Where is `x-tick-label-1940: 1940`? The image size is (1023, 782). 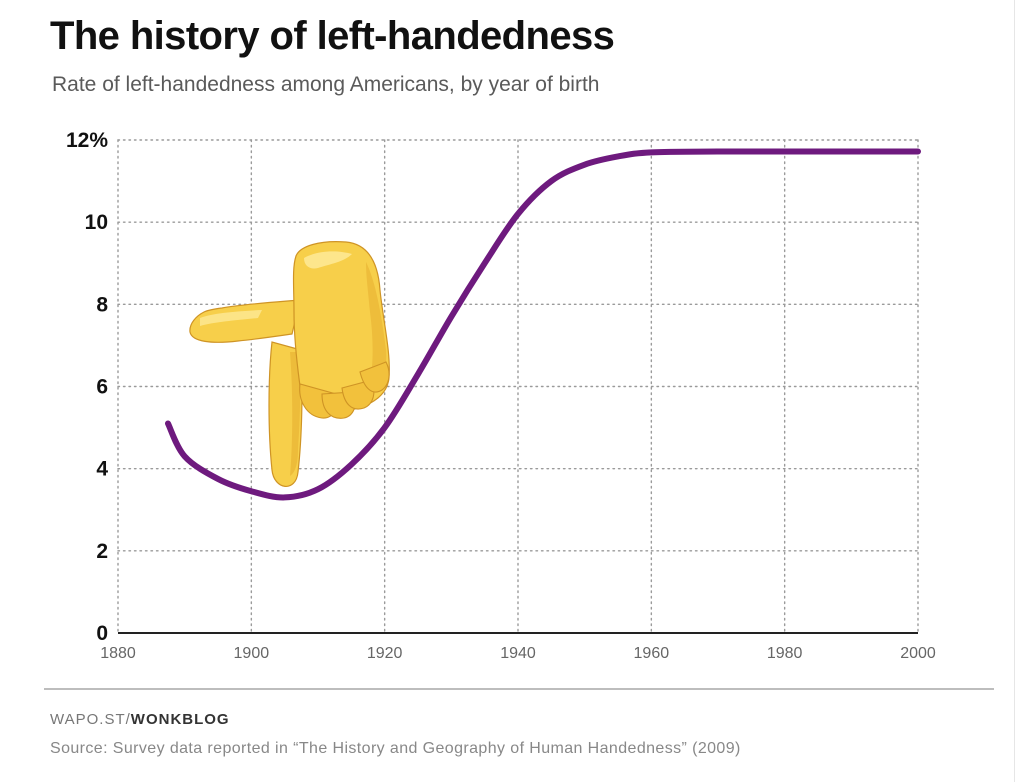
x-tick-label-1940: 1940 is located at coordinates (518, 653).